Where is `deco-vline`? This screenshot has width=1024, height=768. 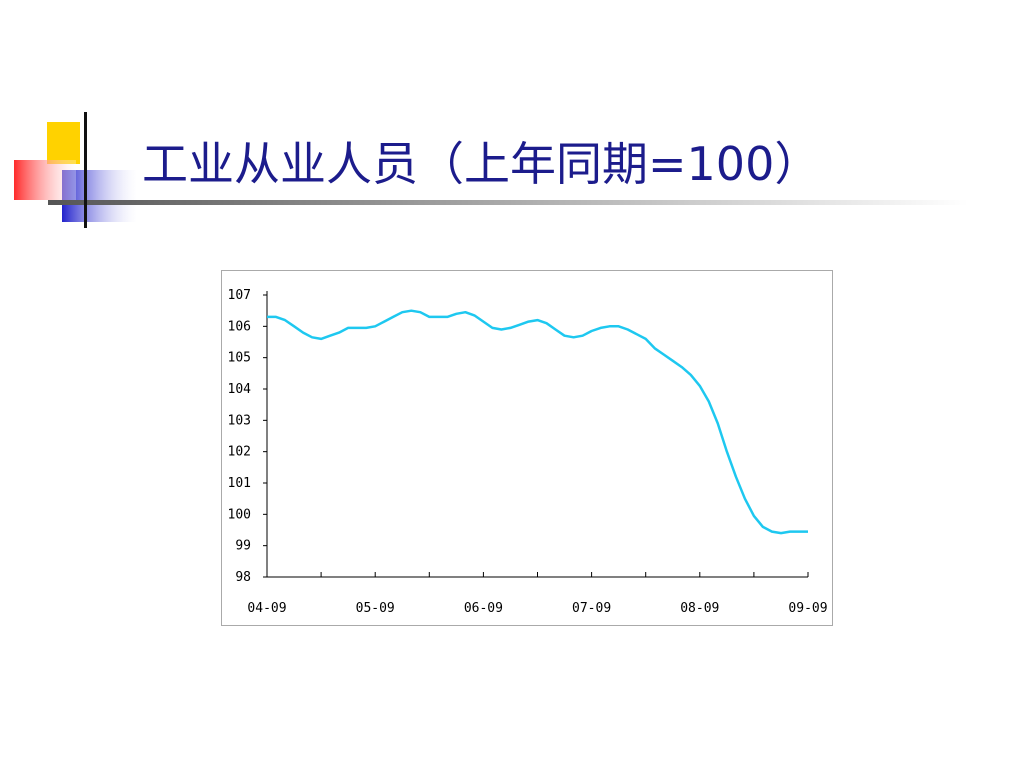
deco-vline is located at coordinates (85, 170).